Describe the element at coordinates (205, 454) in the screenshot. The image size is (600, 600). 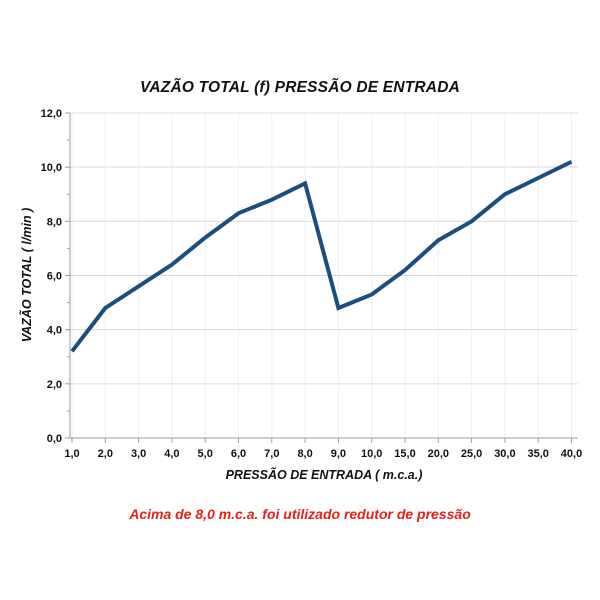
I see `x-tick-label: 5,0` at that location.